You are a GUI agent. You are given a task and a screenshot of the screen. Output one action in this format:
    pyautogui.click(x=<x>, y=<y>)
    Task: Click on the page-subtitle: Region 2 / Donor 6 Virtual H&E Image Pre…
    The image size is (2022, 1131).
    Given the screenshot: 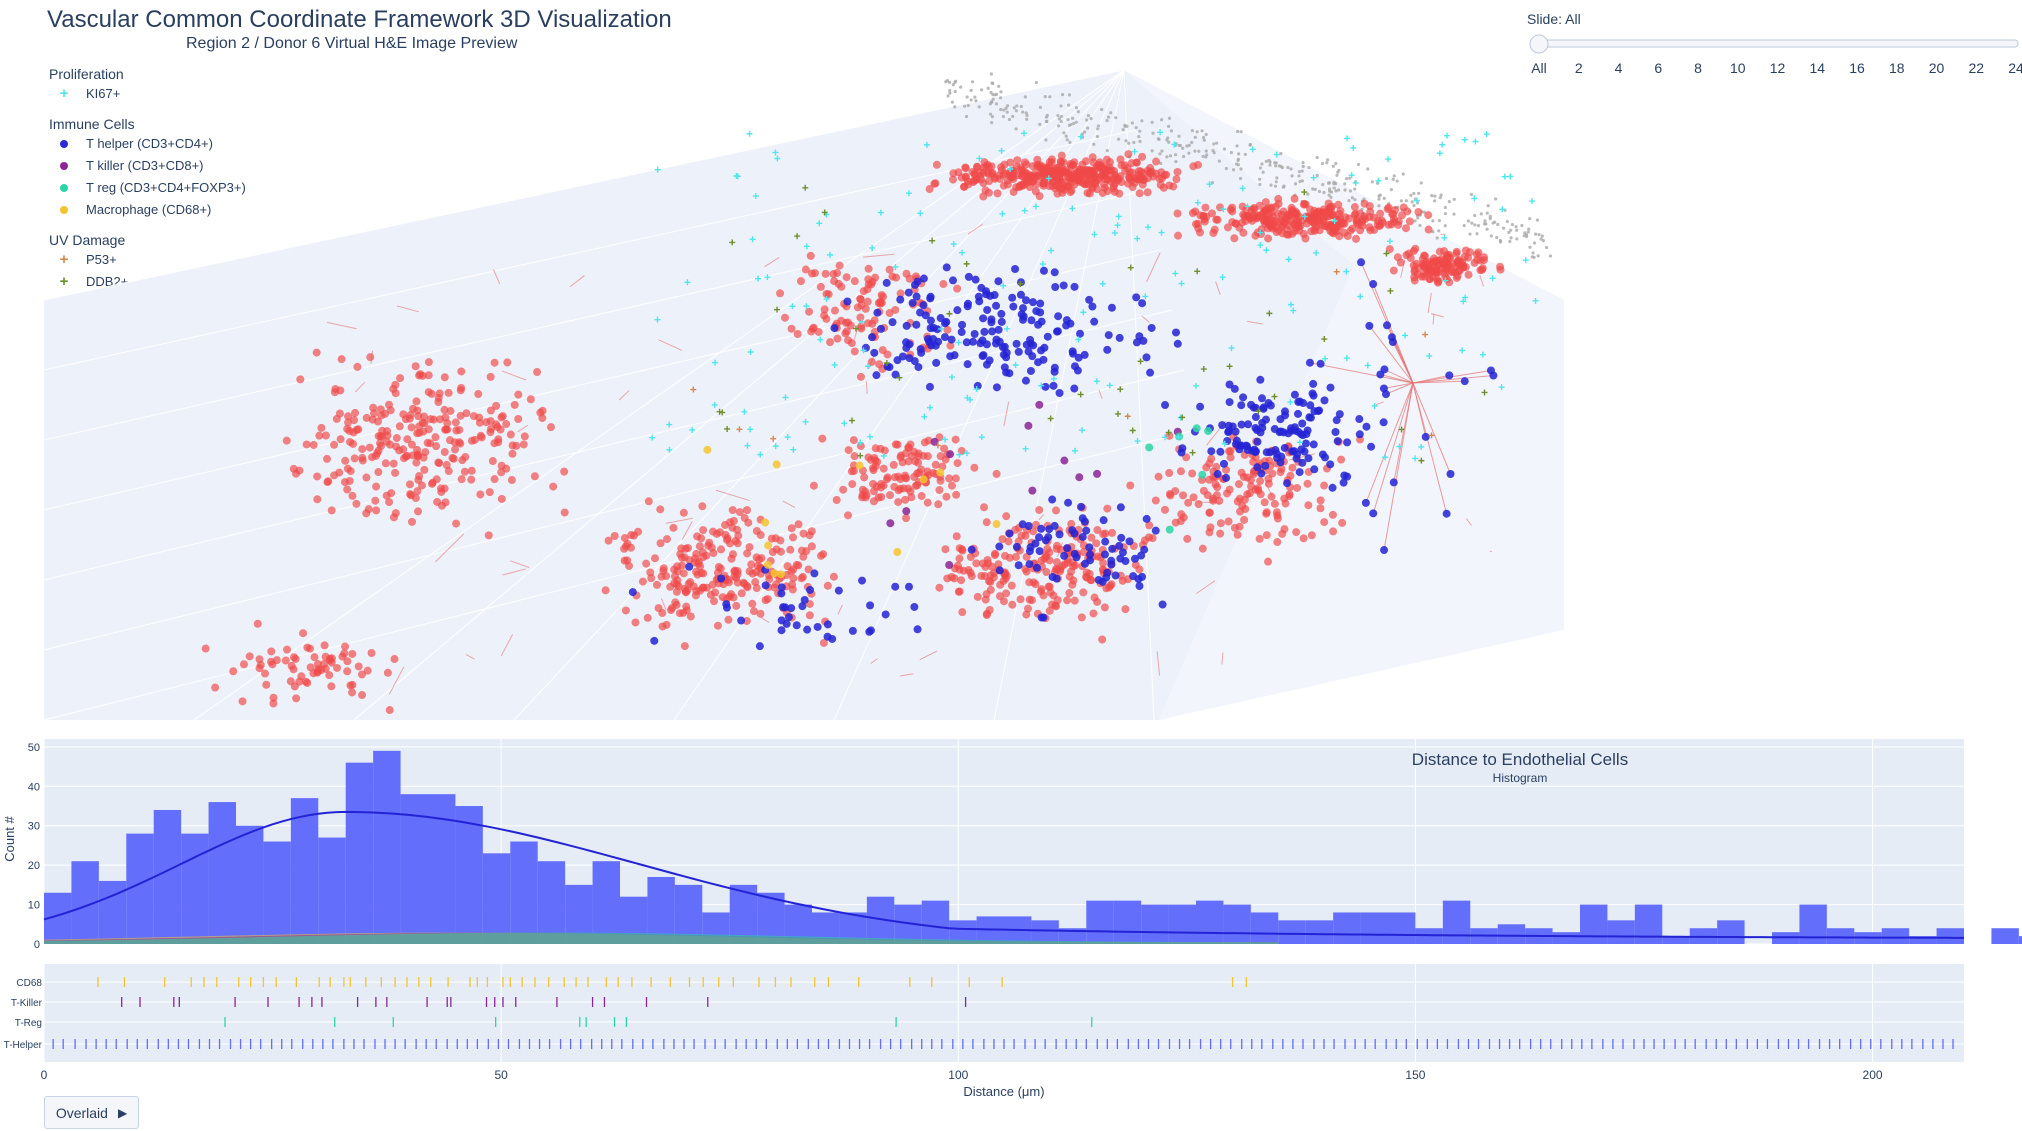 What is the action you would take?
    pyautogui.click(x=352, y=43)
    